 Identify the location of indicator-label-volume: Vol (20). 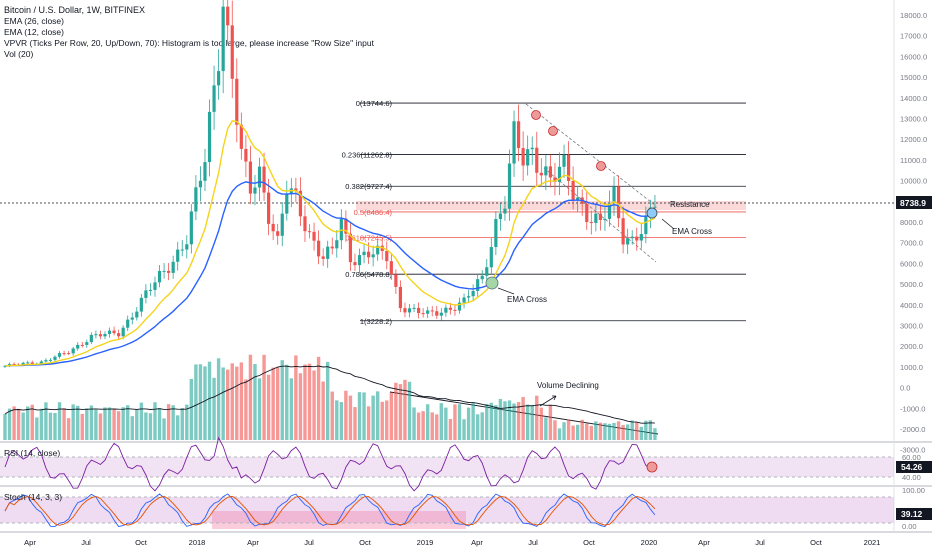
(18, 54).